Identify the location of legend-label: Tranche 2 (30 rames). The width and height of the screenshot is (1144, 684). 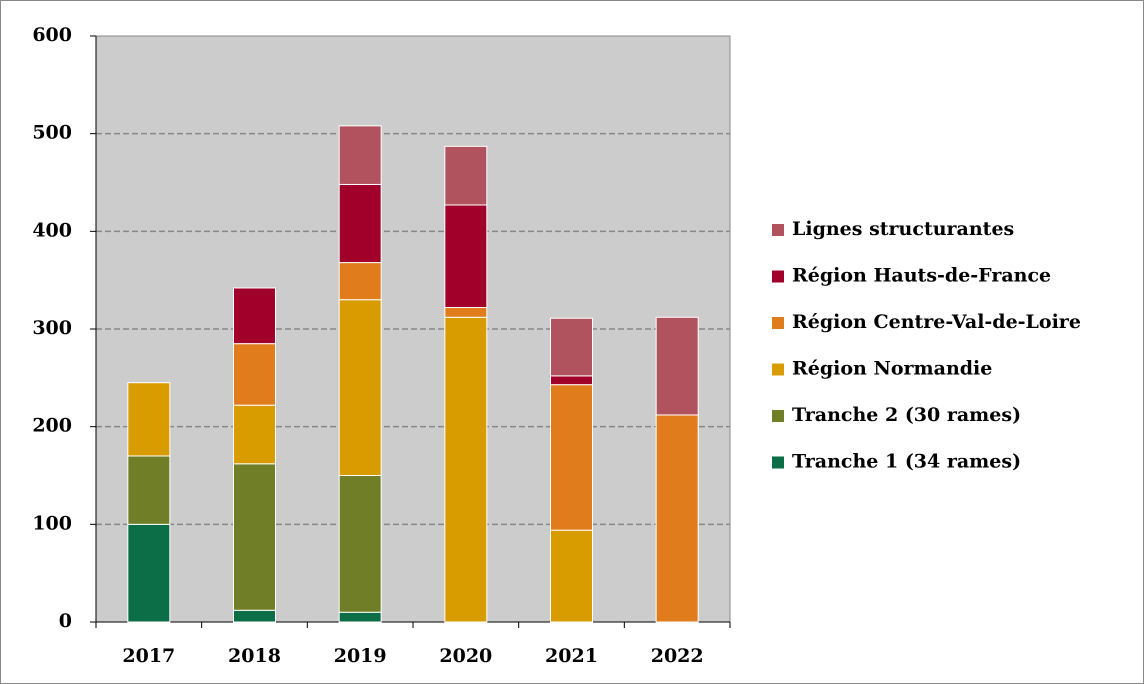
(906, 415).